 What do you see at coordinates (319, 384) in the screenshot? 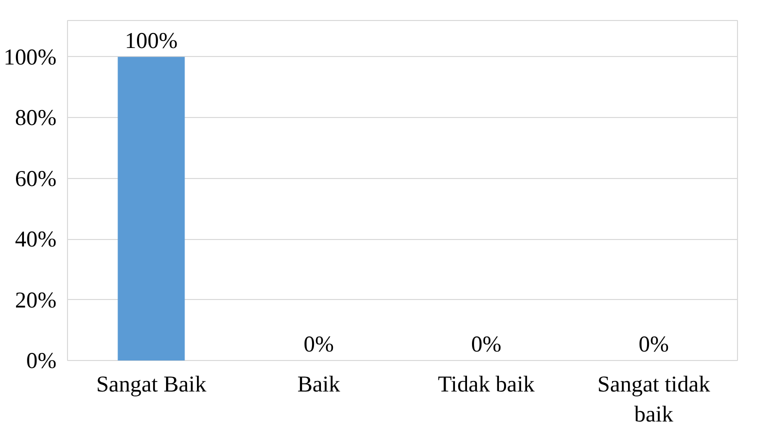
I see `x-tick-label: Baik` at bounding box center [319, 384].